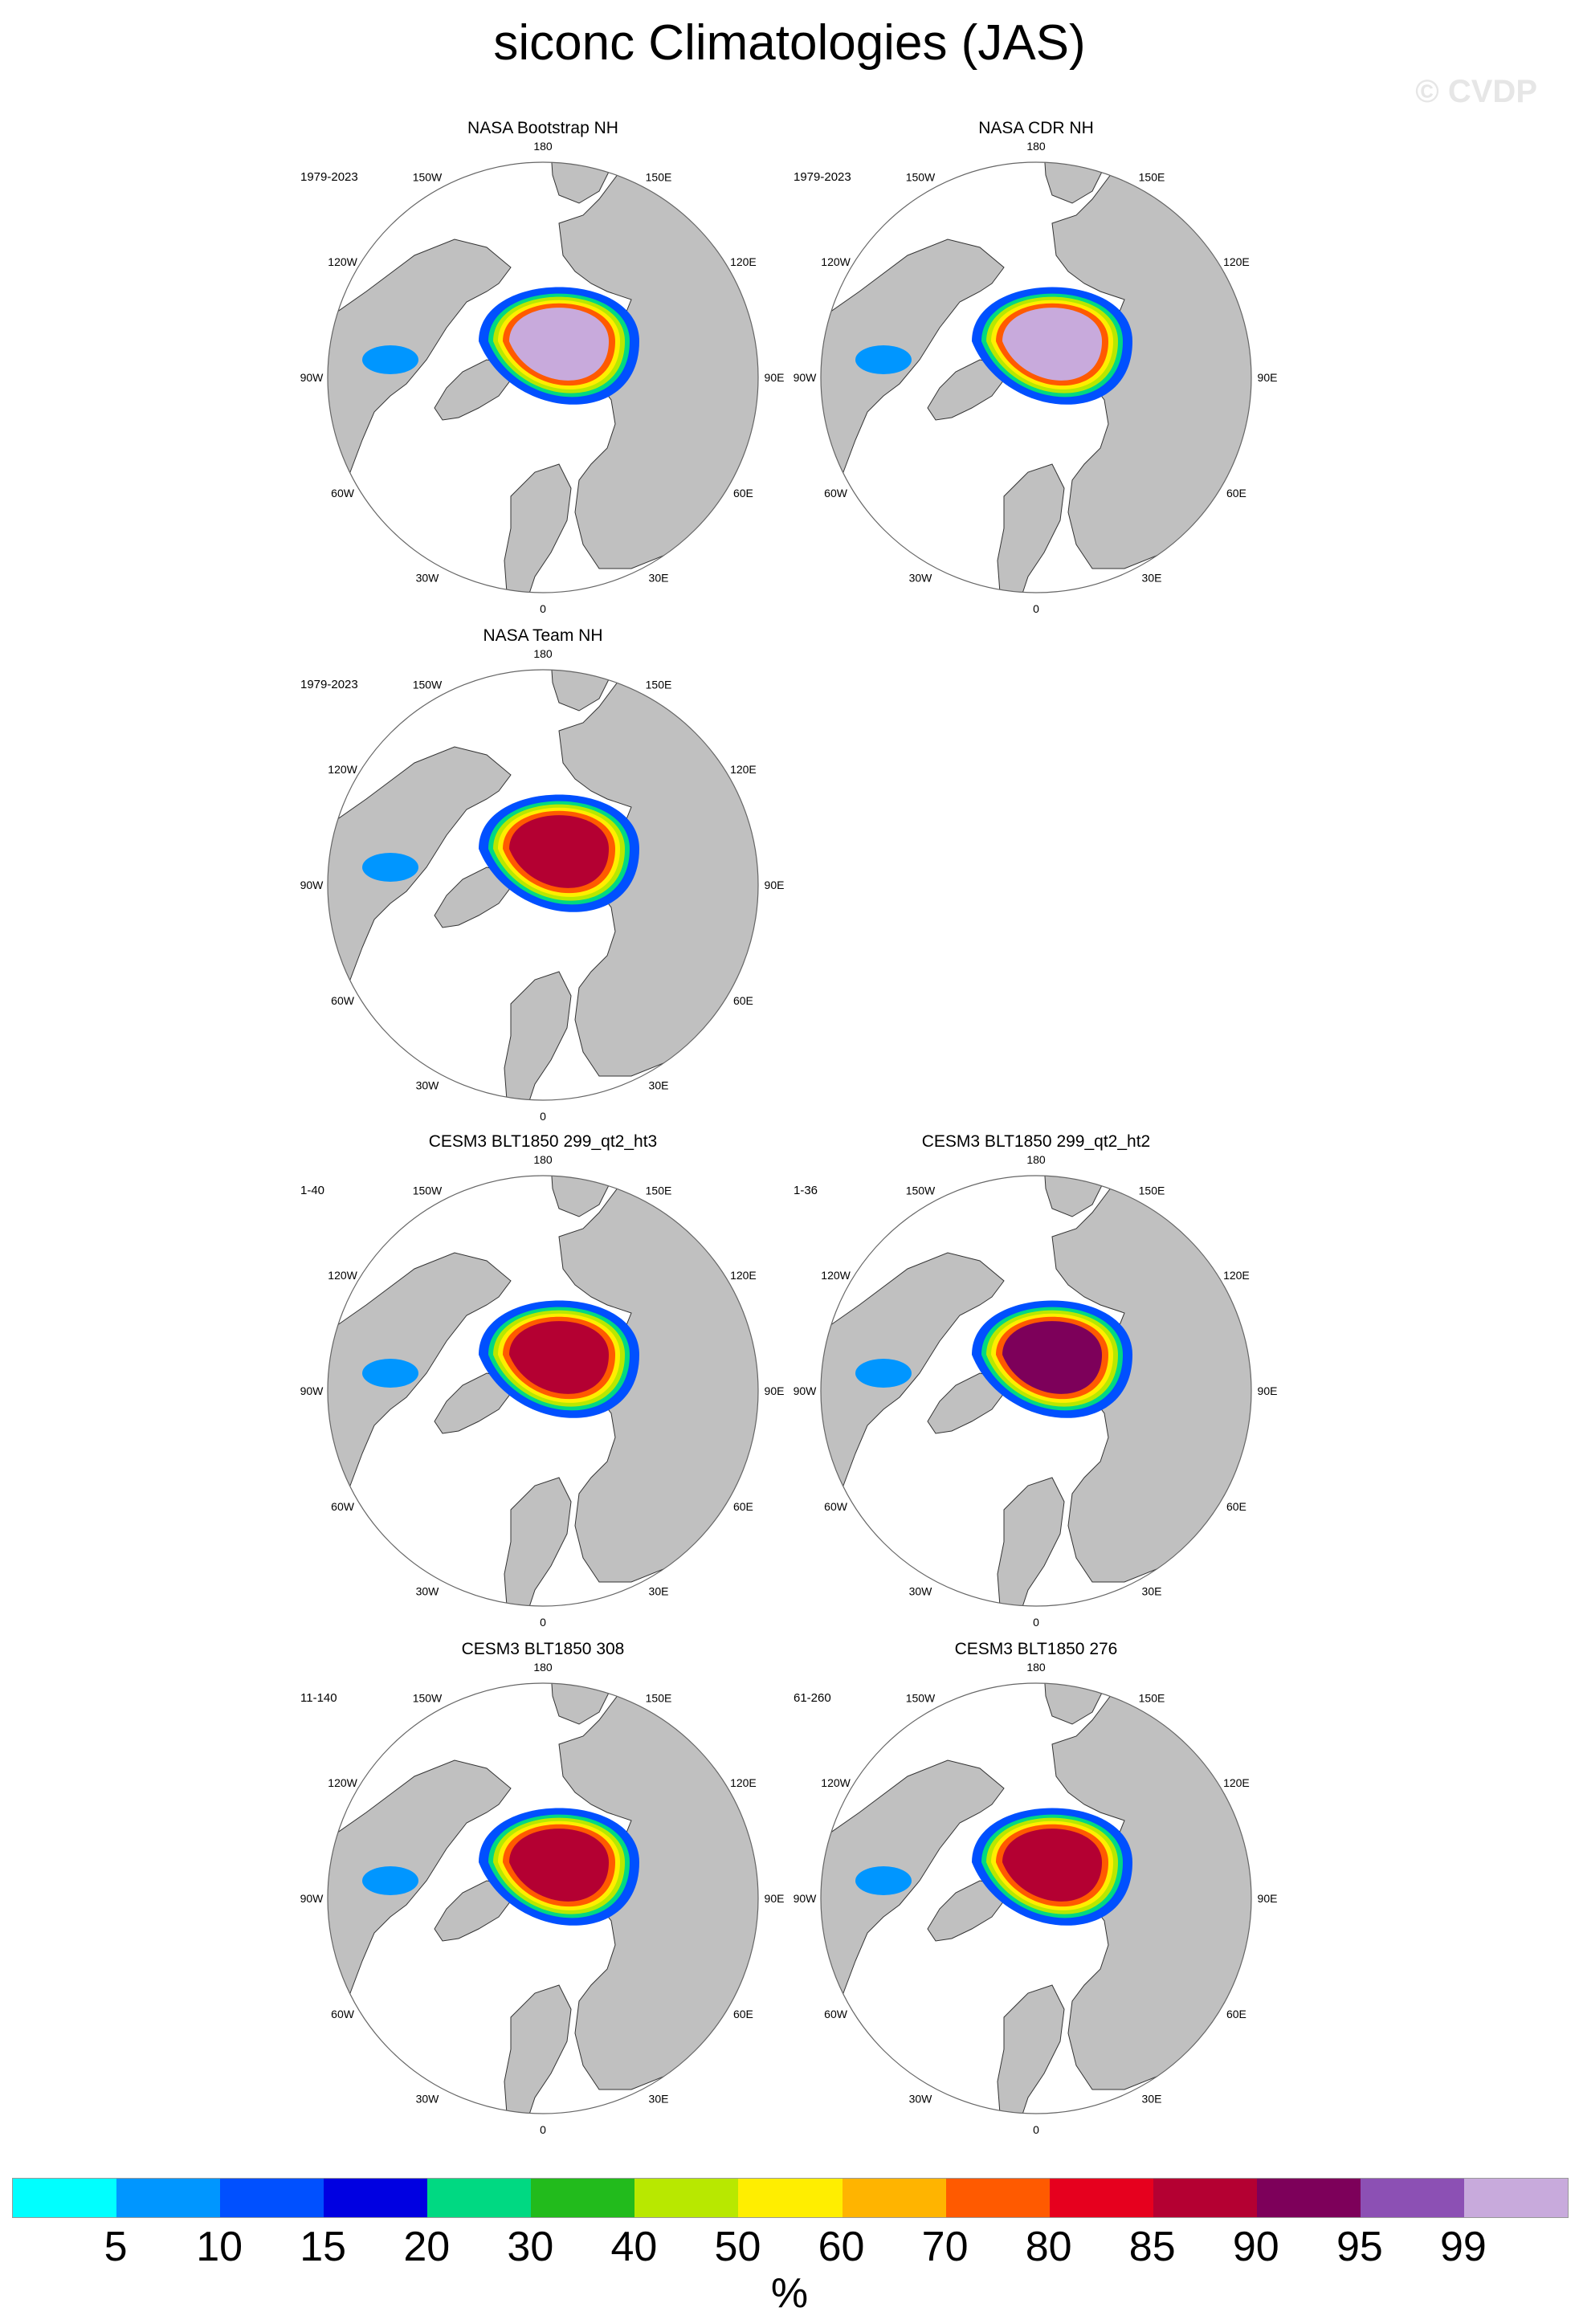  Describe the element at coordinates (1476, 92) in the screenshot. I see `watermark: © CVDP` at that location.